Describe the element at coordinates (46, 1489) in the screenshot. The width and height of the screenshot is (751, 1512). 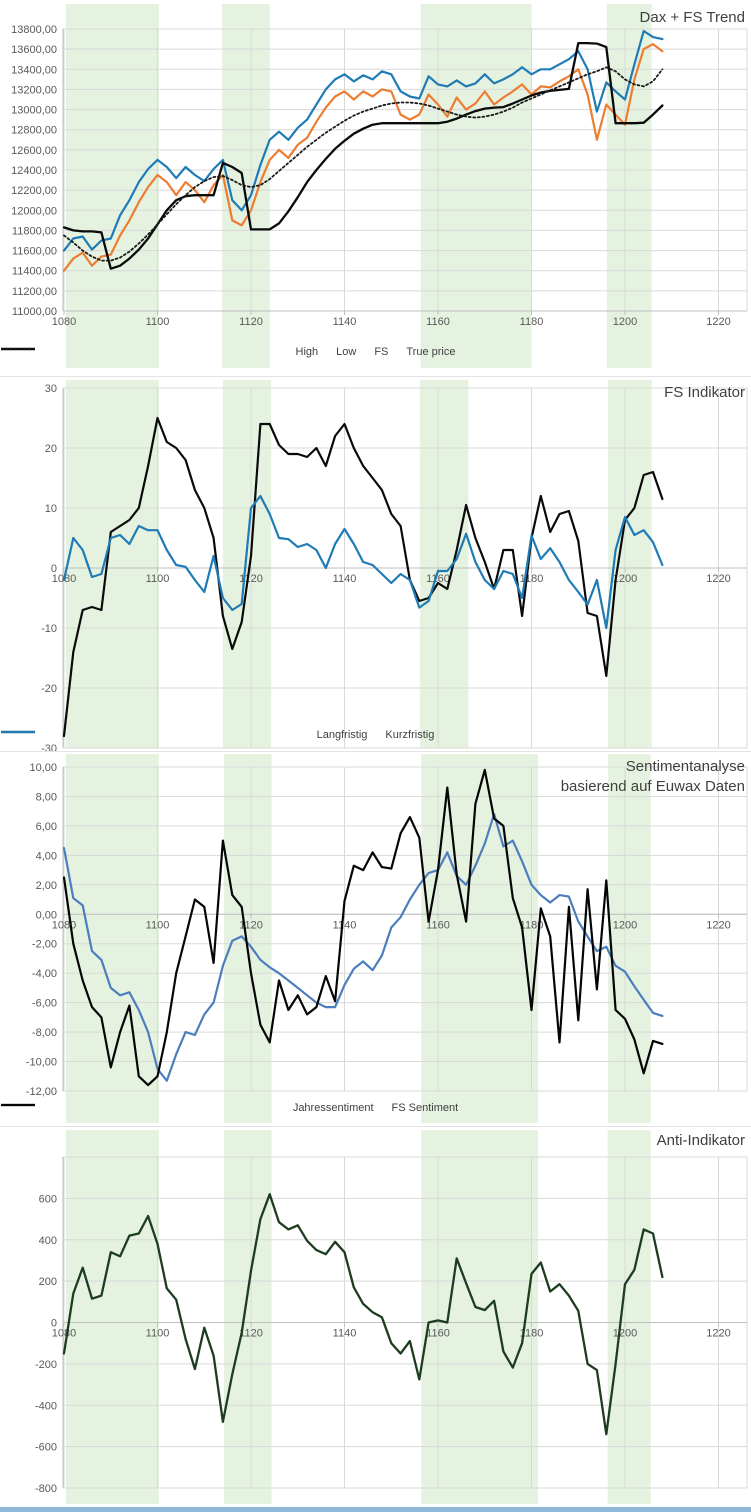
I see `y-tick-label: -800` at that location.